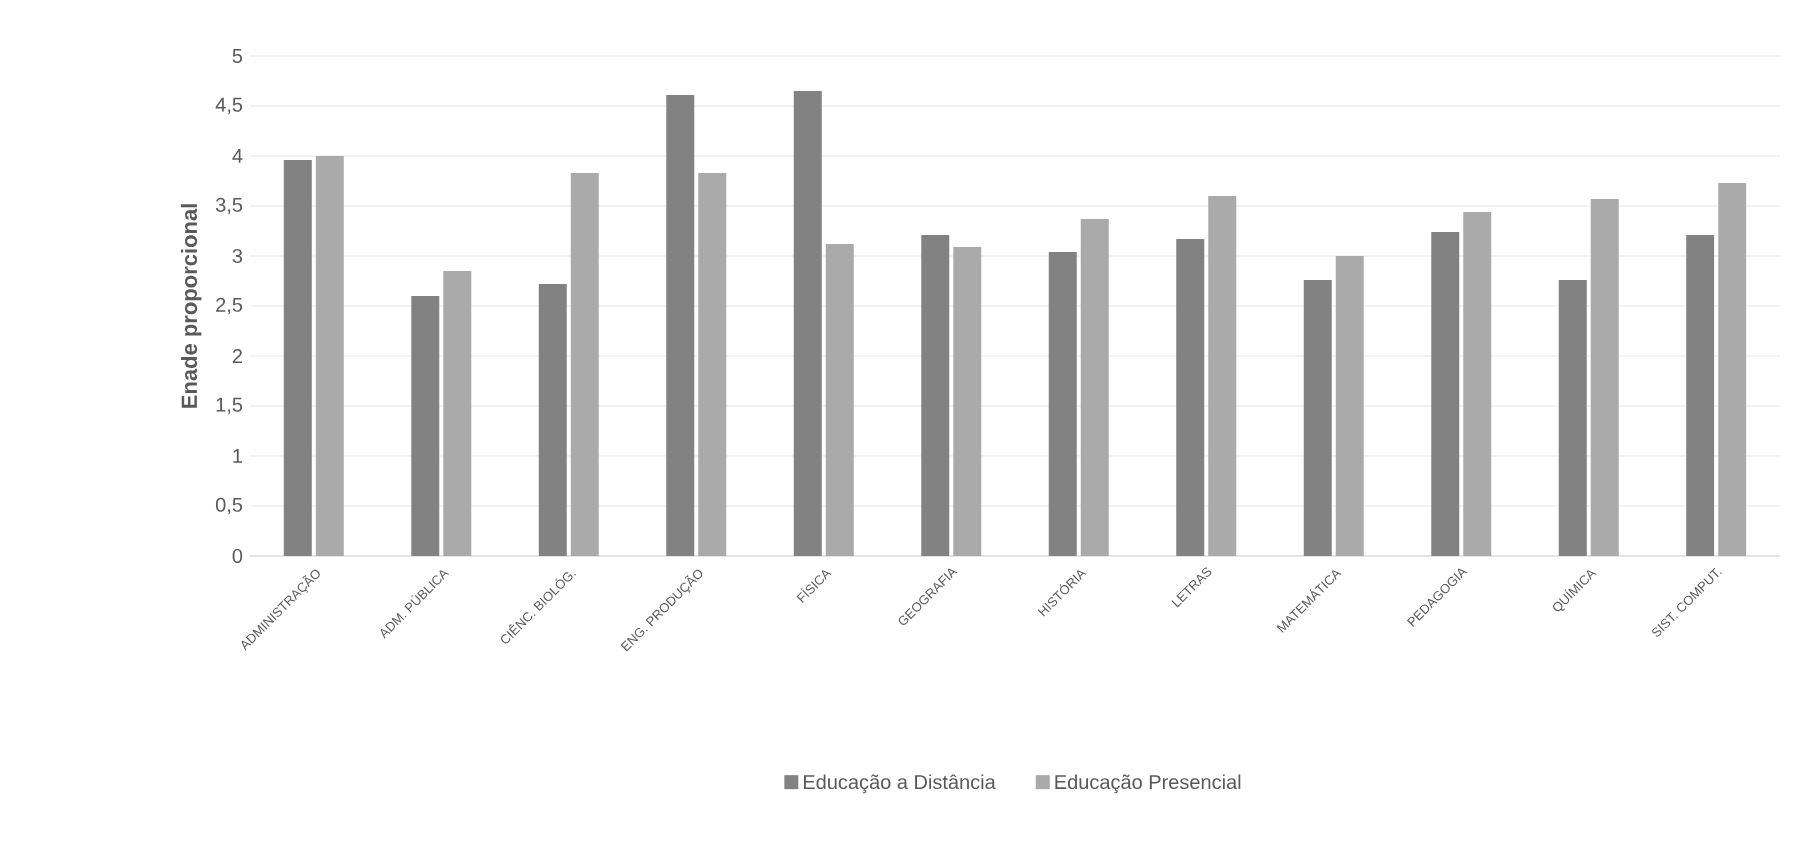 The image size is (1794, 846). What do you see at coordinates (899, 784) in the screenshot?
I see `legend-label: Educação a Distância` at bounding box center [899, 784].